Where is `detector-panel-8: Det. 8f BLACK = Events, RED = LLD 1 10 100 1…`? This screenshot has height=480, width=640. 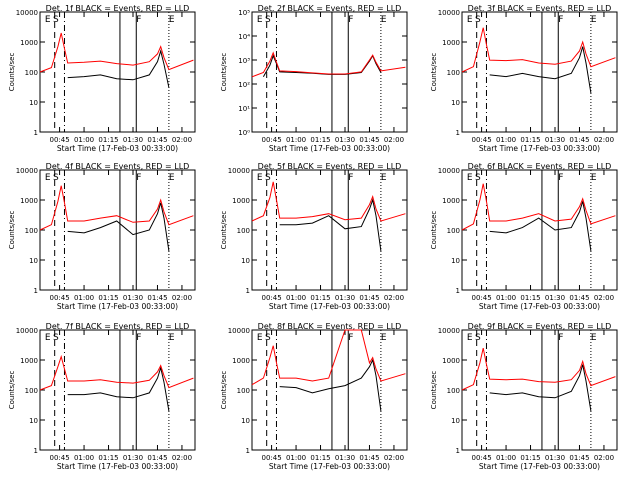
detector-panel-8: Det. 8f BLACK = Events, RED = LLD 1 10 100 1… is located at coordinates (314, 396).